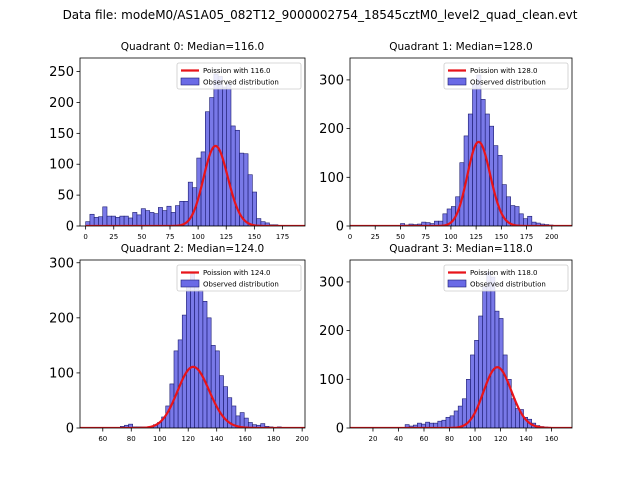  What do you see at coordinates (398, 439) in the screenshot?
I see `x-tick-label: 40` at bounding box center [398, 439].